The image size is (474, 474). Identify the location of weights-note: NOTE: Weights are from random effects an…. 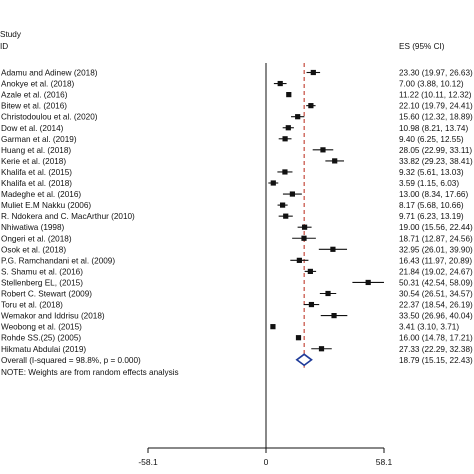
(90, 372).